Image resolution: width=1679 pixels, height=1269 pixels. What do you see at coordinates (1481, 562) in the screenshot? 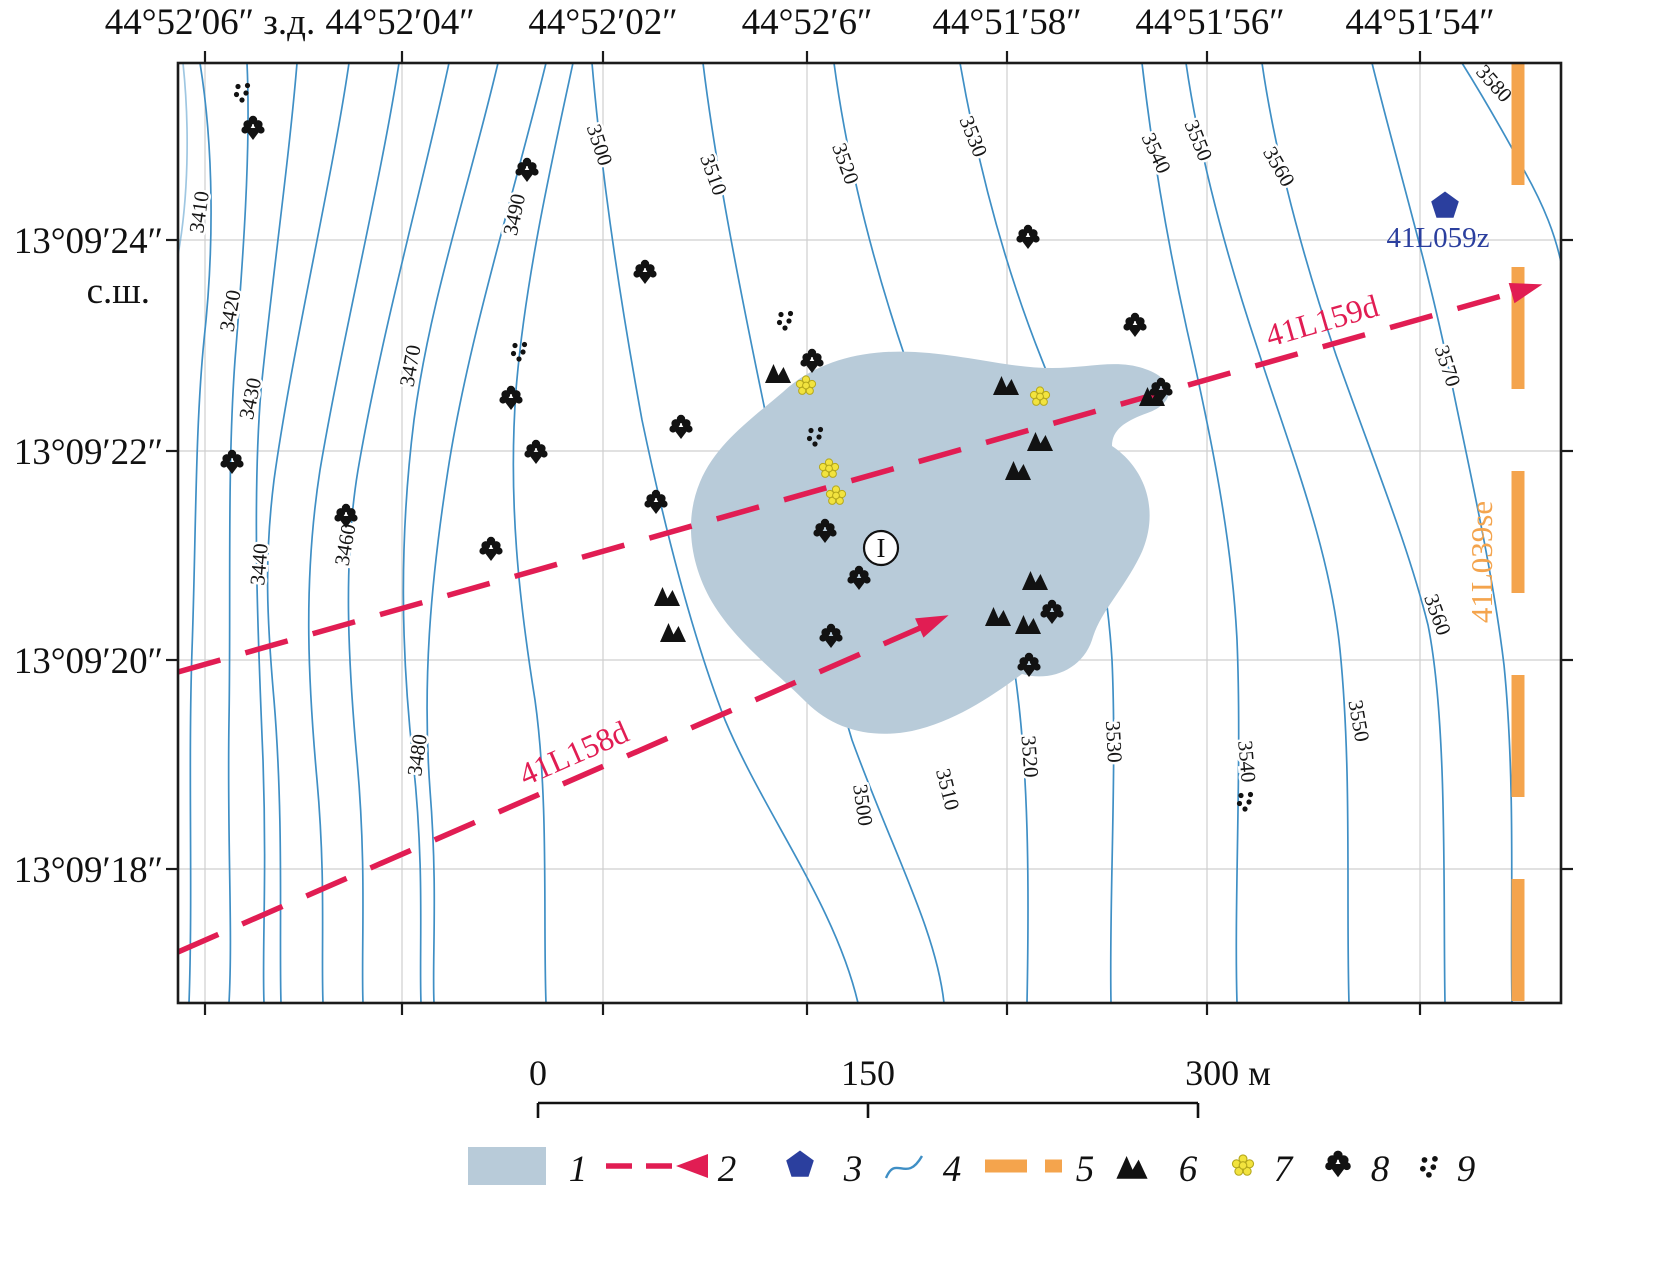
I see `profile-label: 41L039se` at bounding box center [1481, 562].